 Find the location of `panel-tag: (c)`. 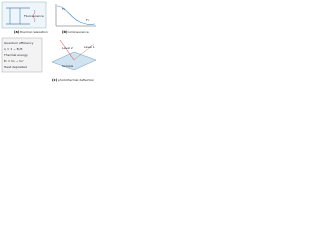

panel-tag: (c) is located at coordinates (55, 80).